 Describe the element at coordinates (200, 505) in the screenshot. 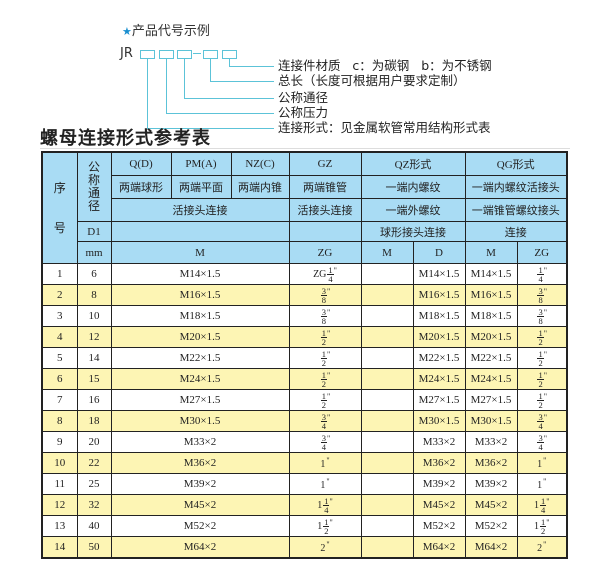

I see `cell-m: M45×2` at that location.